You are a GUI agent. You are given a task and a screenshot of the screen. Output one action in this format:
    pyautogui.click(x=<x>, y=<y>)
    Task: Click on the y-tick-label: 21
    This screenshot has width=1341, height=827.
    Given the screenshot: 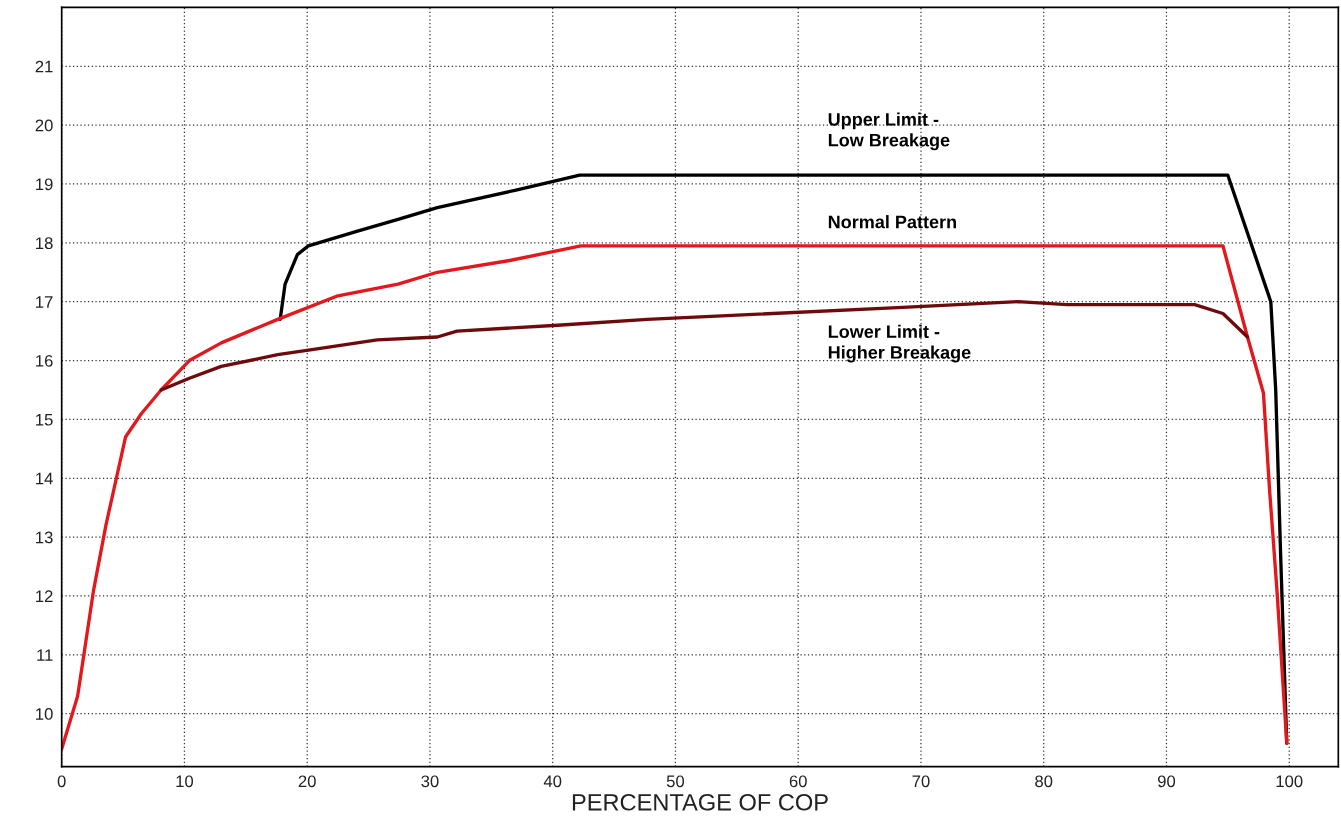 What is the action you would take?
    pyautogui.click(x=44, y=66)
    